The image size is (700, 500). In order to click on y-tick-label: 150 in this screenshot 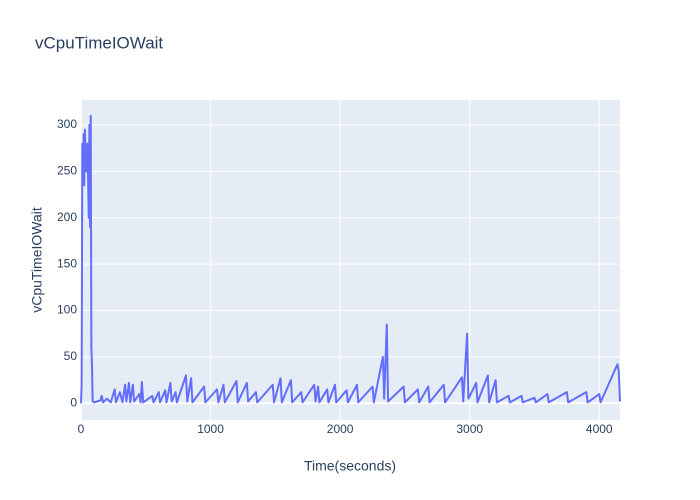, I will do `click(67, 263)`.